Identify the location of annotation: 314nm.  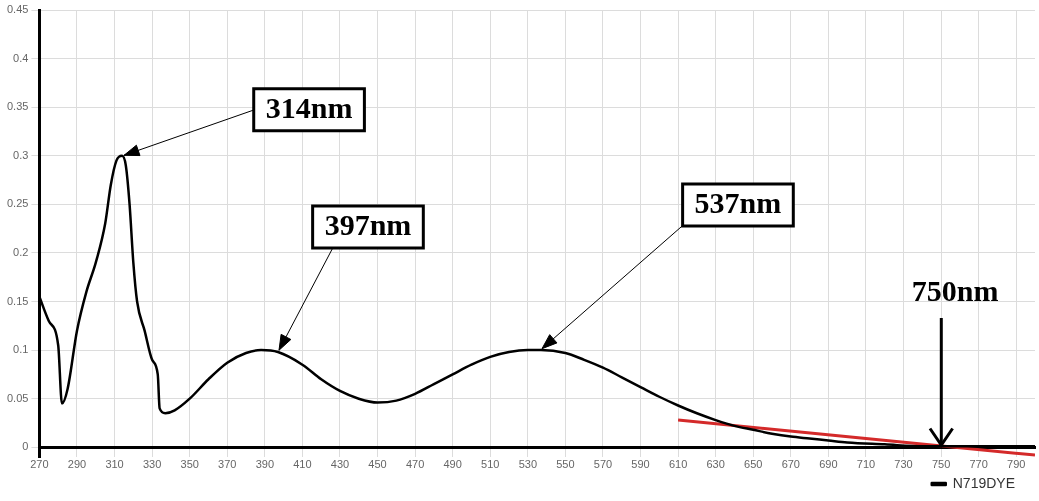
(309, 107).